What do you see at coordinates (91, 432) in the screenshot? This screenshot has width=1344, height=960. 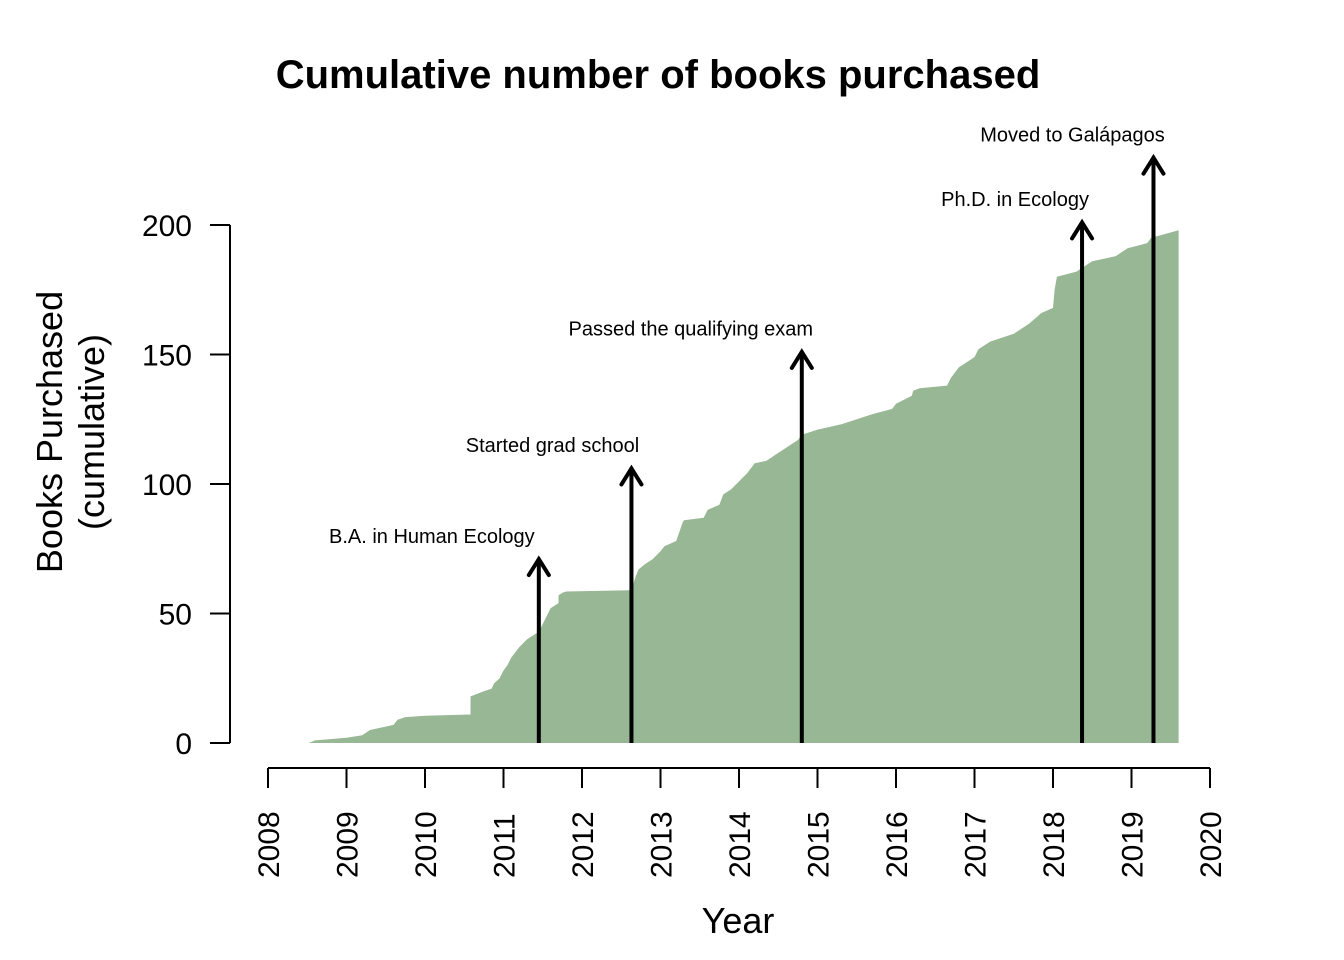 I see `y-axis-title-line2: (cumulative)` at bounding box center [91, 432].